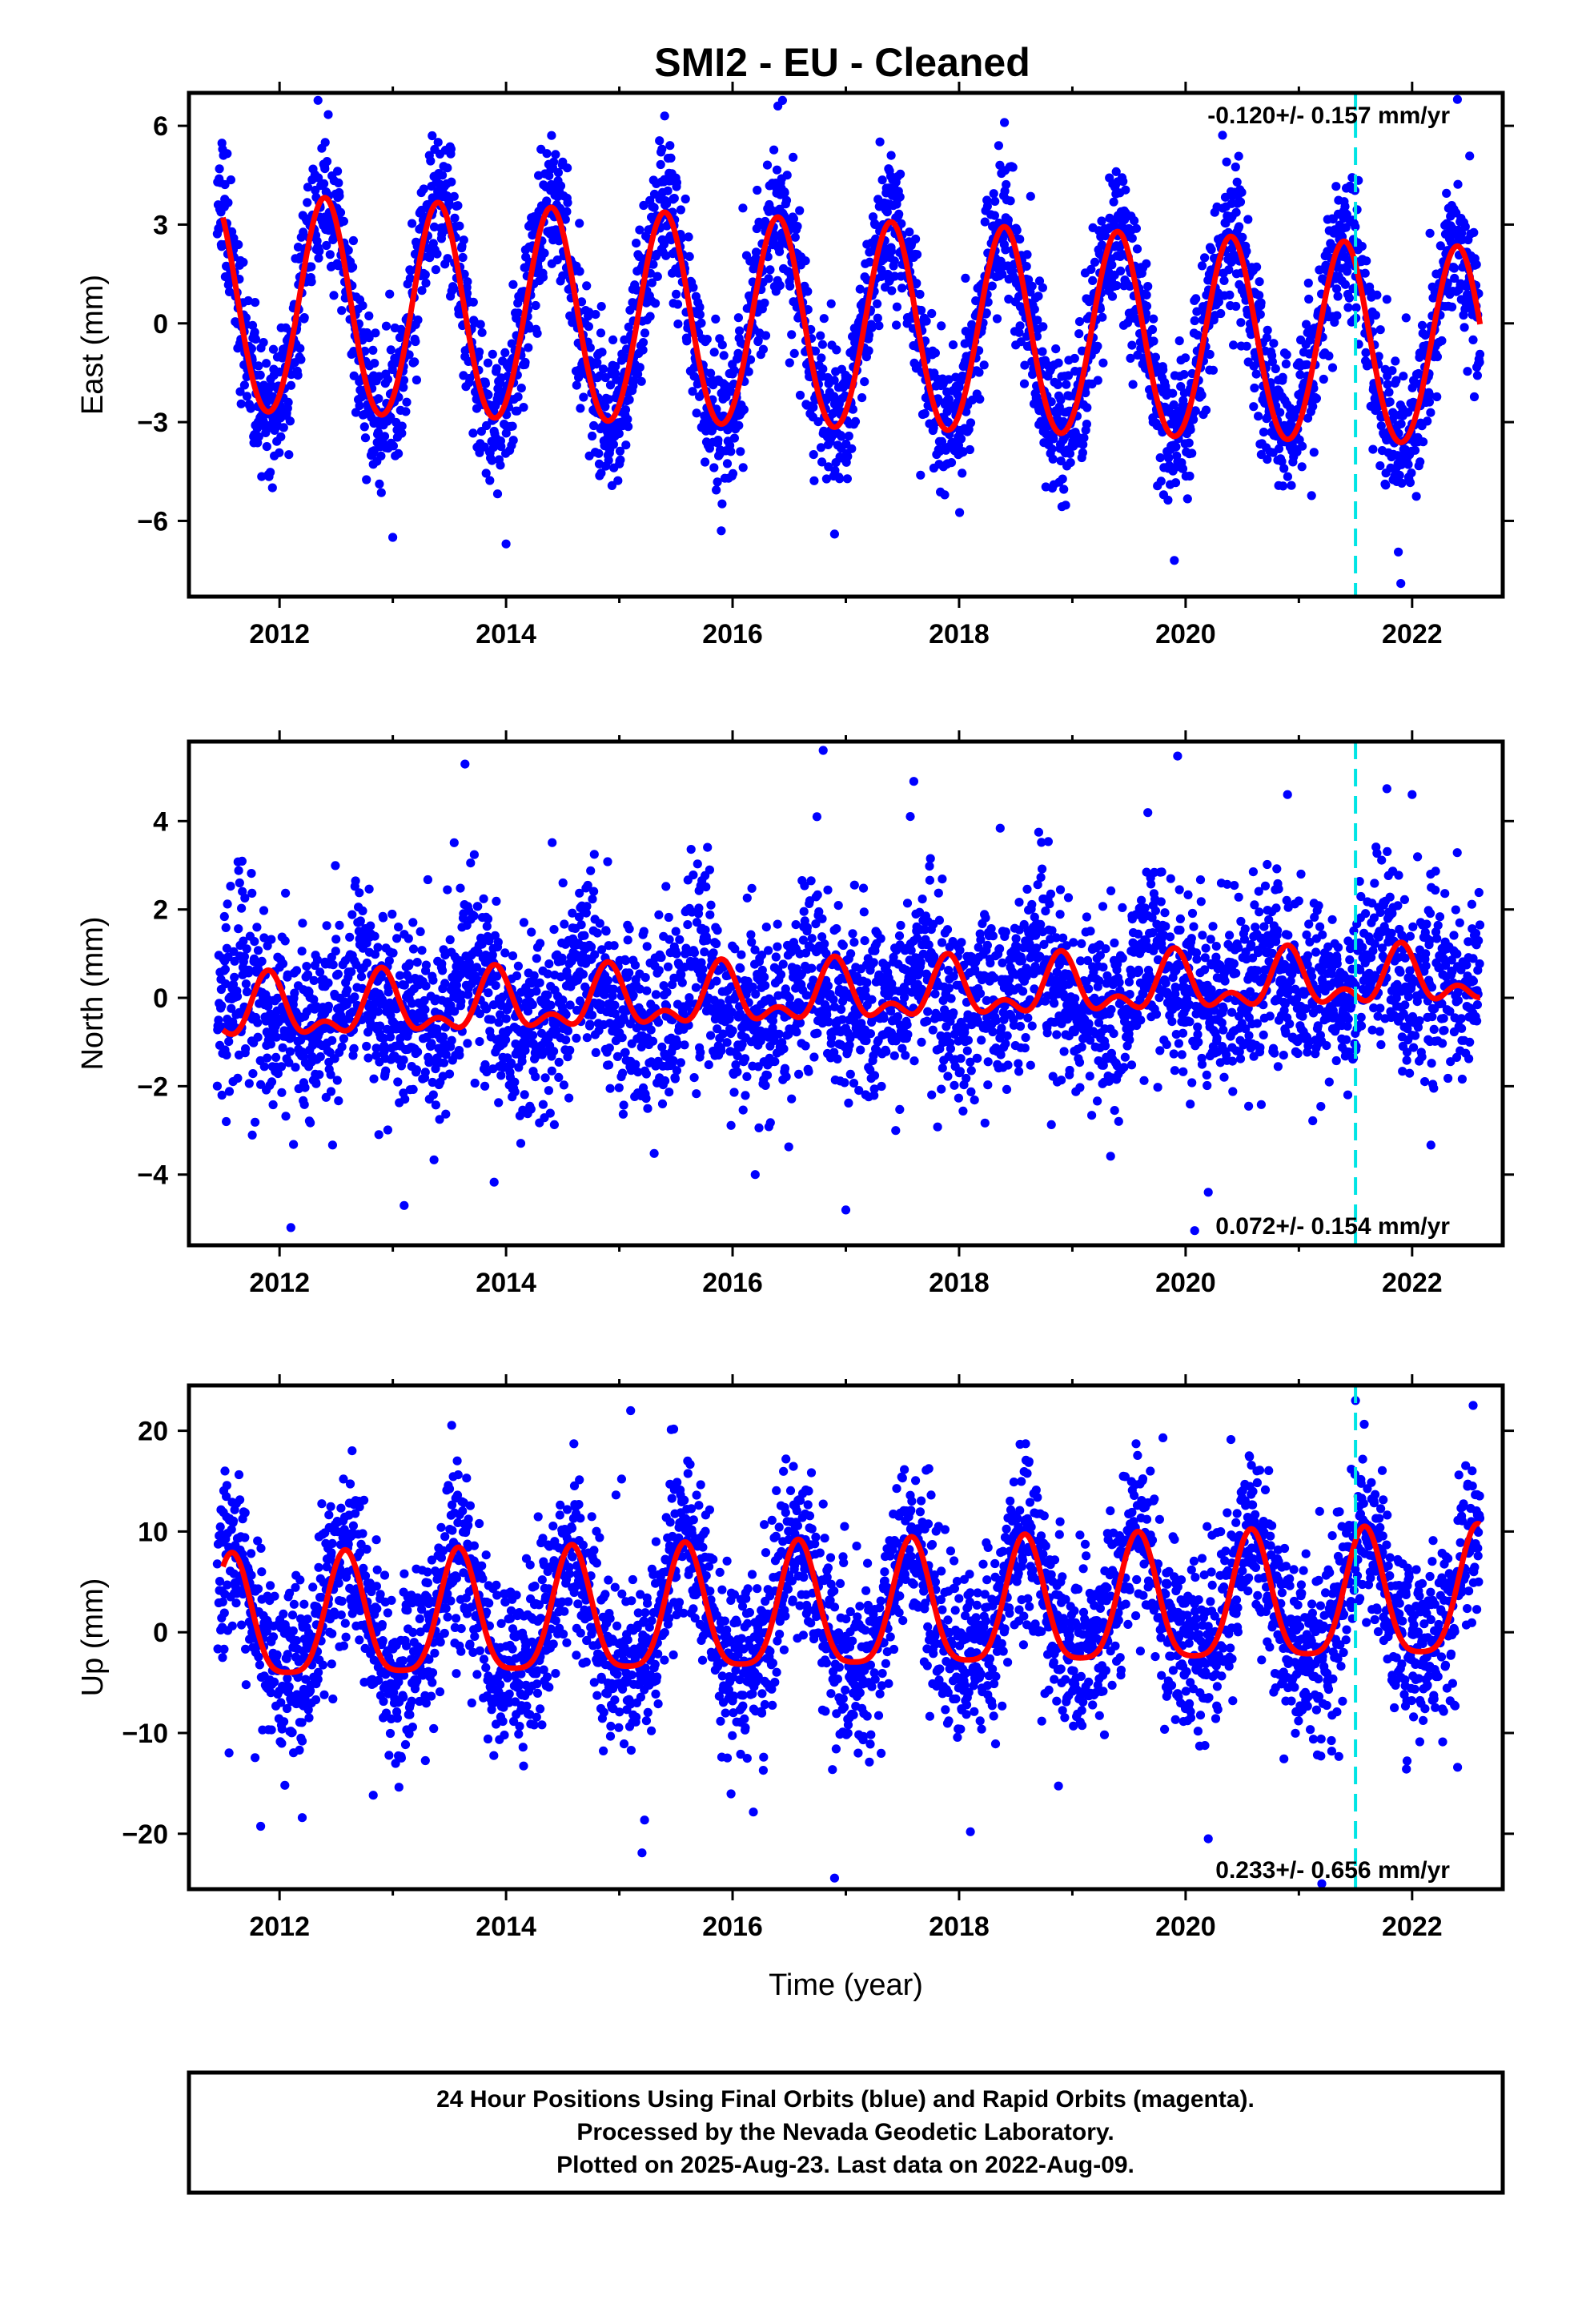  I want to click on x-tick-label: 2018, so click(959, 634).